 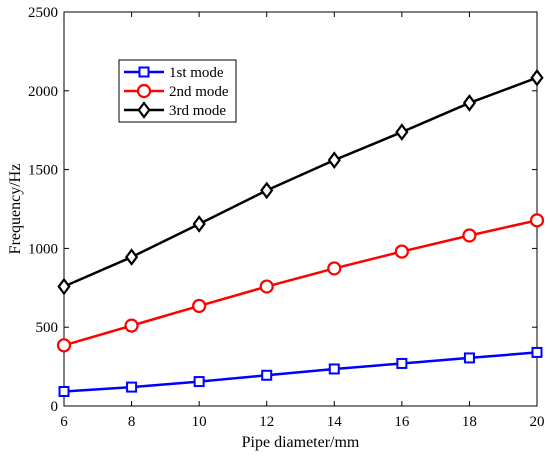 What do you see at coordinates (469, 422) in the screenshot?
I see `x-tick-label: 18` at bounding box center [469, 422].